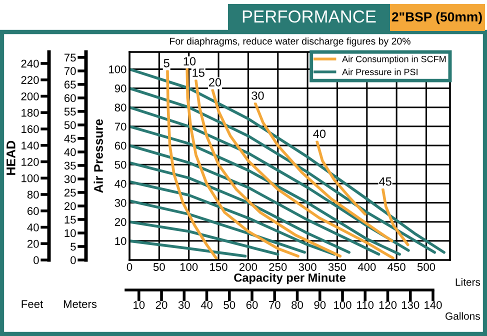  I want to click on y-tick-label: 10, so click(120, 241).